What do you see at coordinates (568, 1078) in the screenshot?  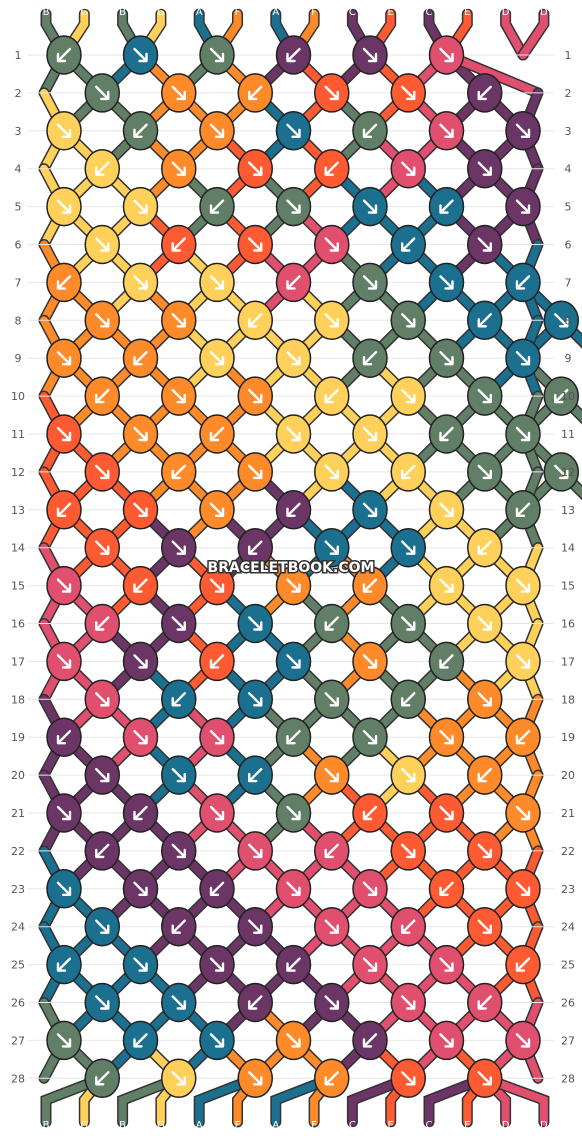 I see `row-number-right: 28` at bounding box center [568, 1078].